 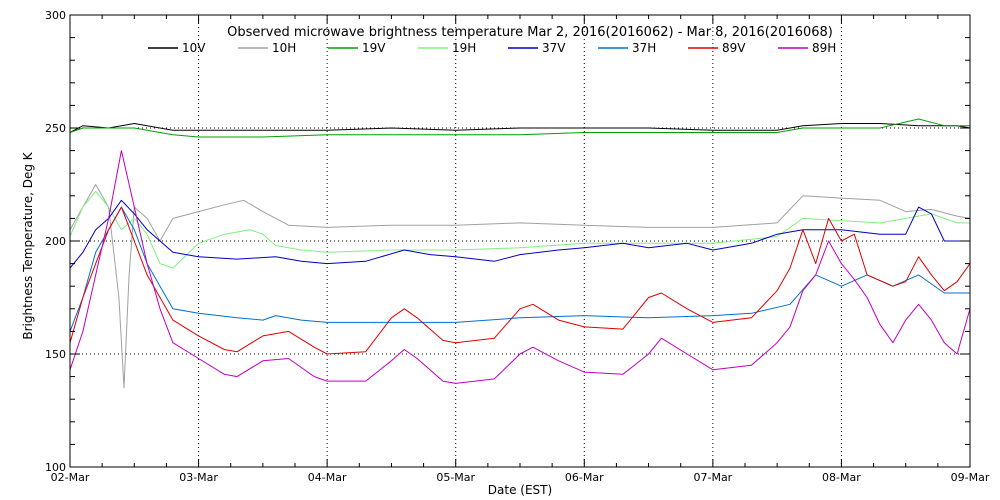 I want to click on legend-label-89v: 89V, so click(x=734, y=48).